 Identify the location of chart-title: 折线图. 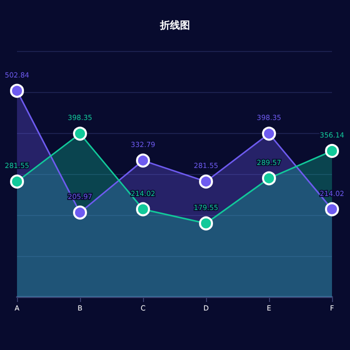
(174, 26).